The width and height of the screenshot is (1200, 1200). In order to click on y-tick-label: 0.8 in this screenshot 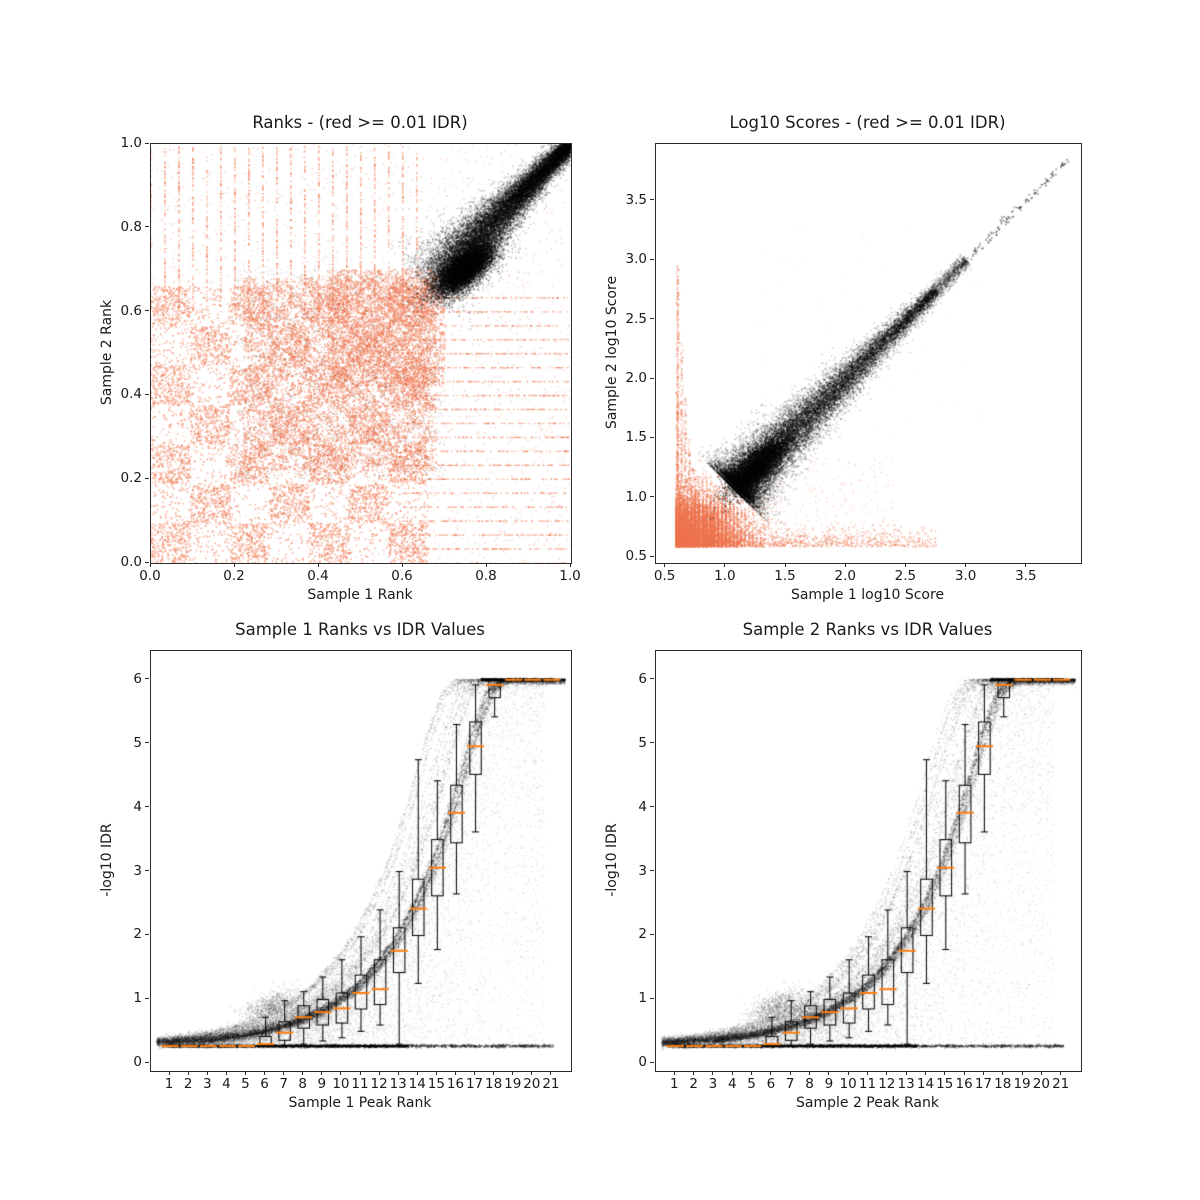, I will do `click(131, 226)`.